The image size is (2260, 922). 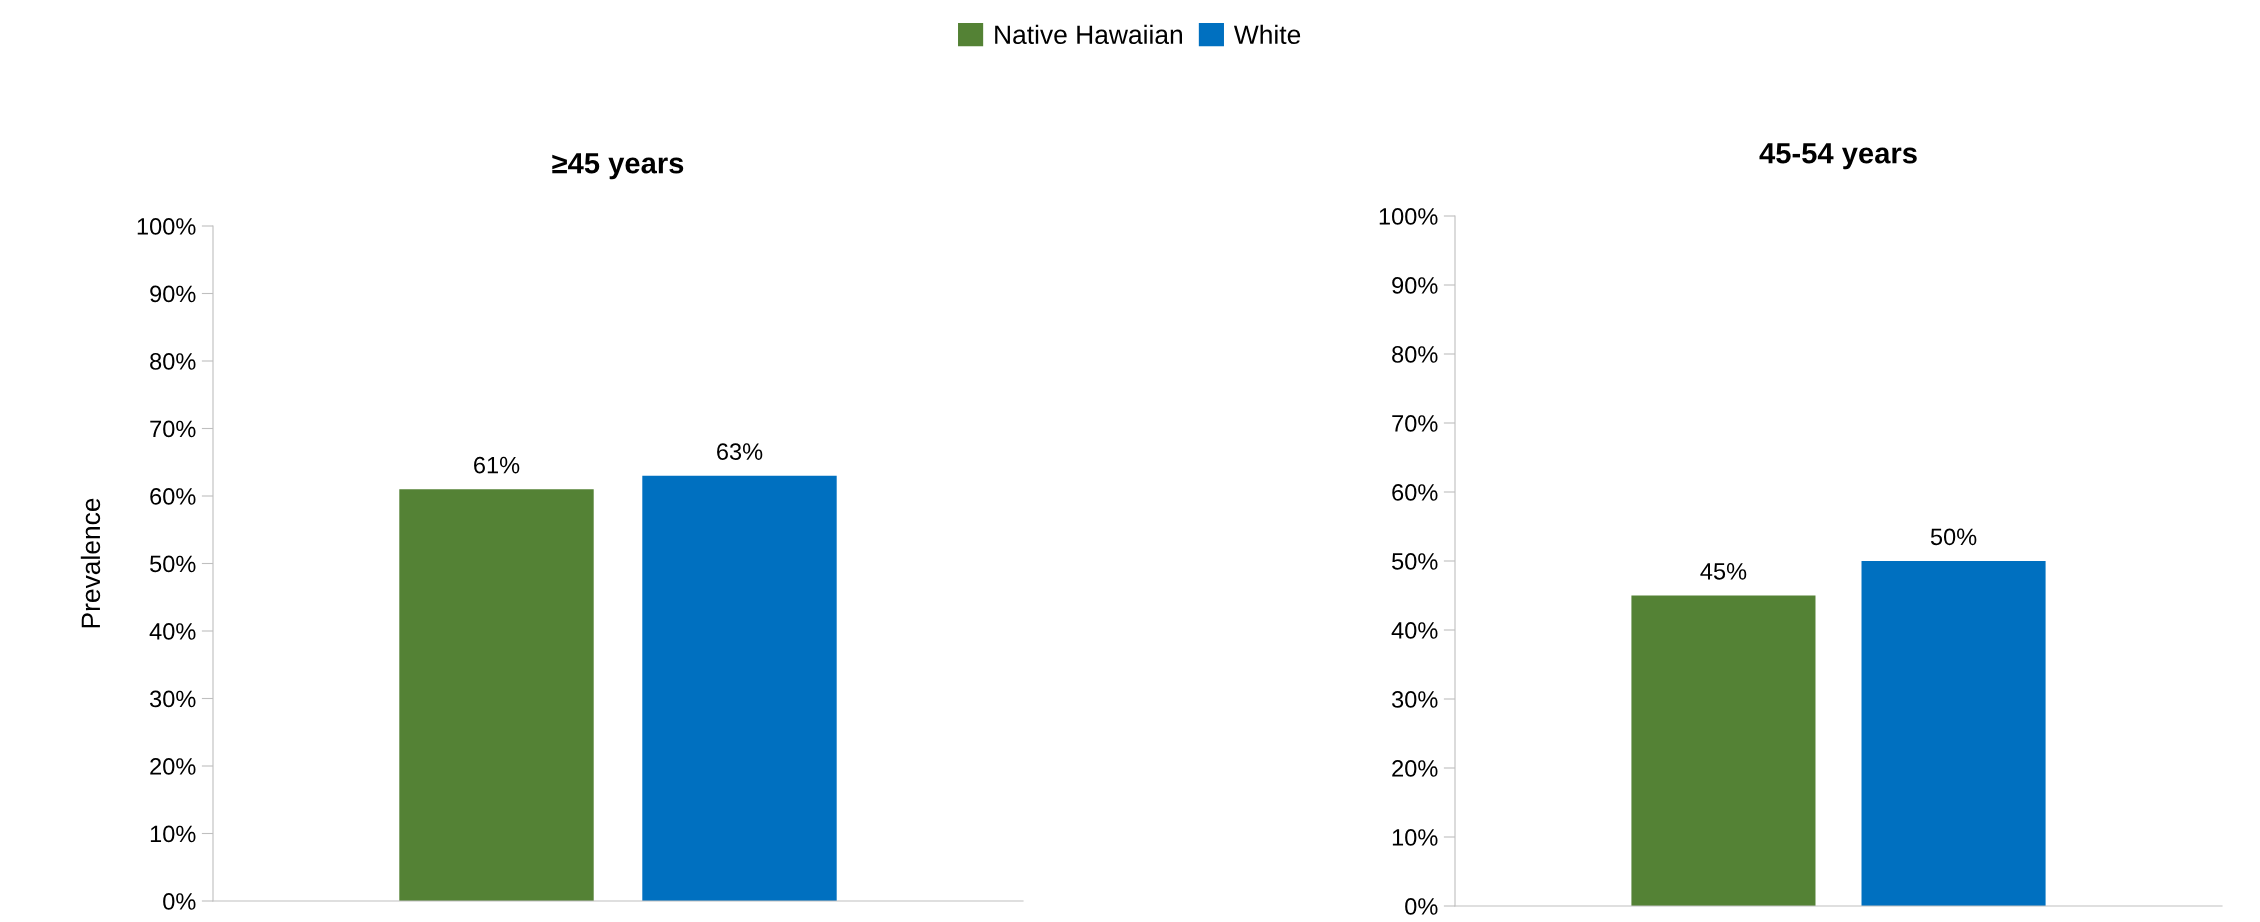 I want to click on y-axis-title: Prevalence, so click(x=90, y=563).